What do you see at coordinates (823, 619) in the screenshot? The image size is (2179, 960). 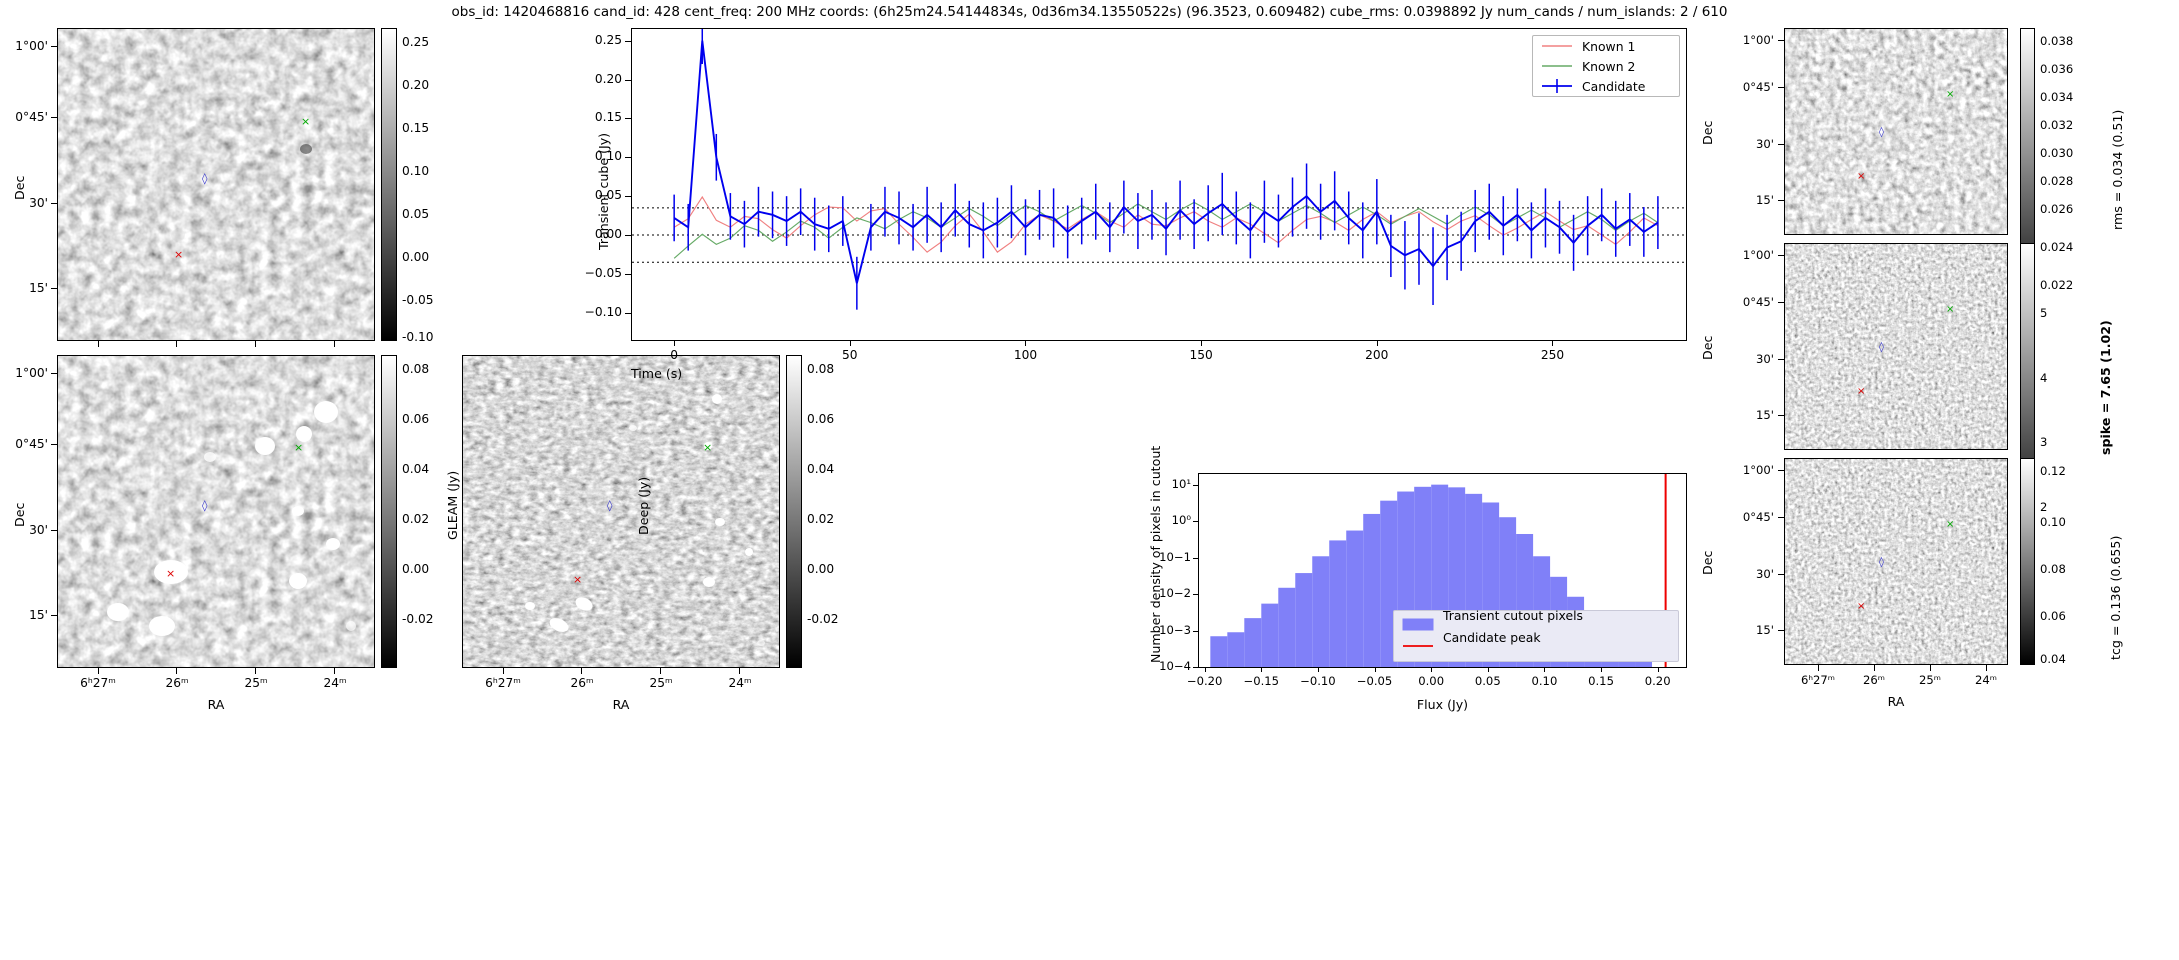 I see `cb3-tick-5: -0.02` at bounding box center [823, 619].